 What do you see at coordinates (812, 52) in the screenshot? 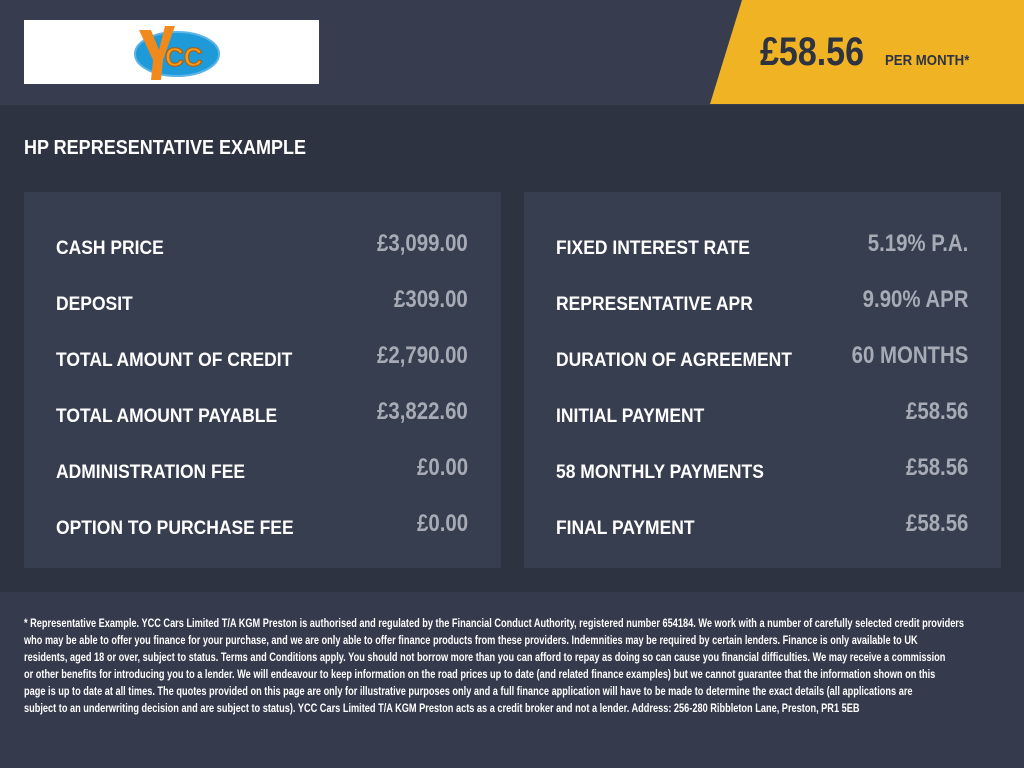
I see `monthly-price: £58.56` at bounding box center [812, 52].